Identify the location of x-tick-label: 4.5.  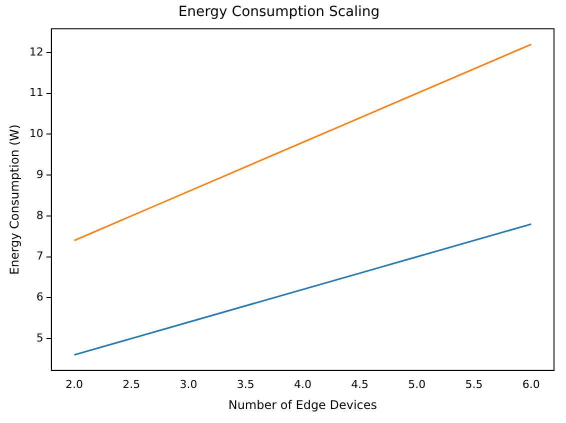
(360, 384).